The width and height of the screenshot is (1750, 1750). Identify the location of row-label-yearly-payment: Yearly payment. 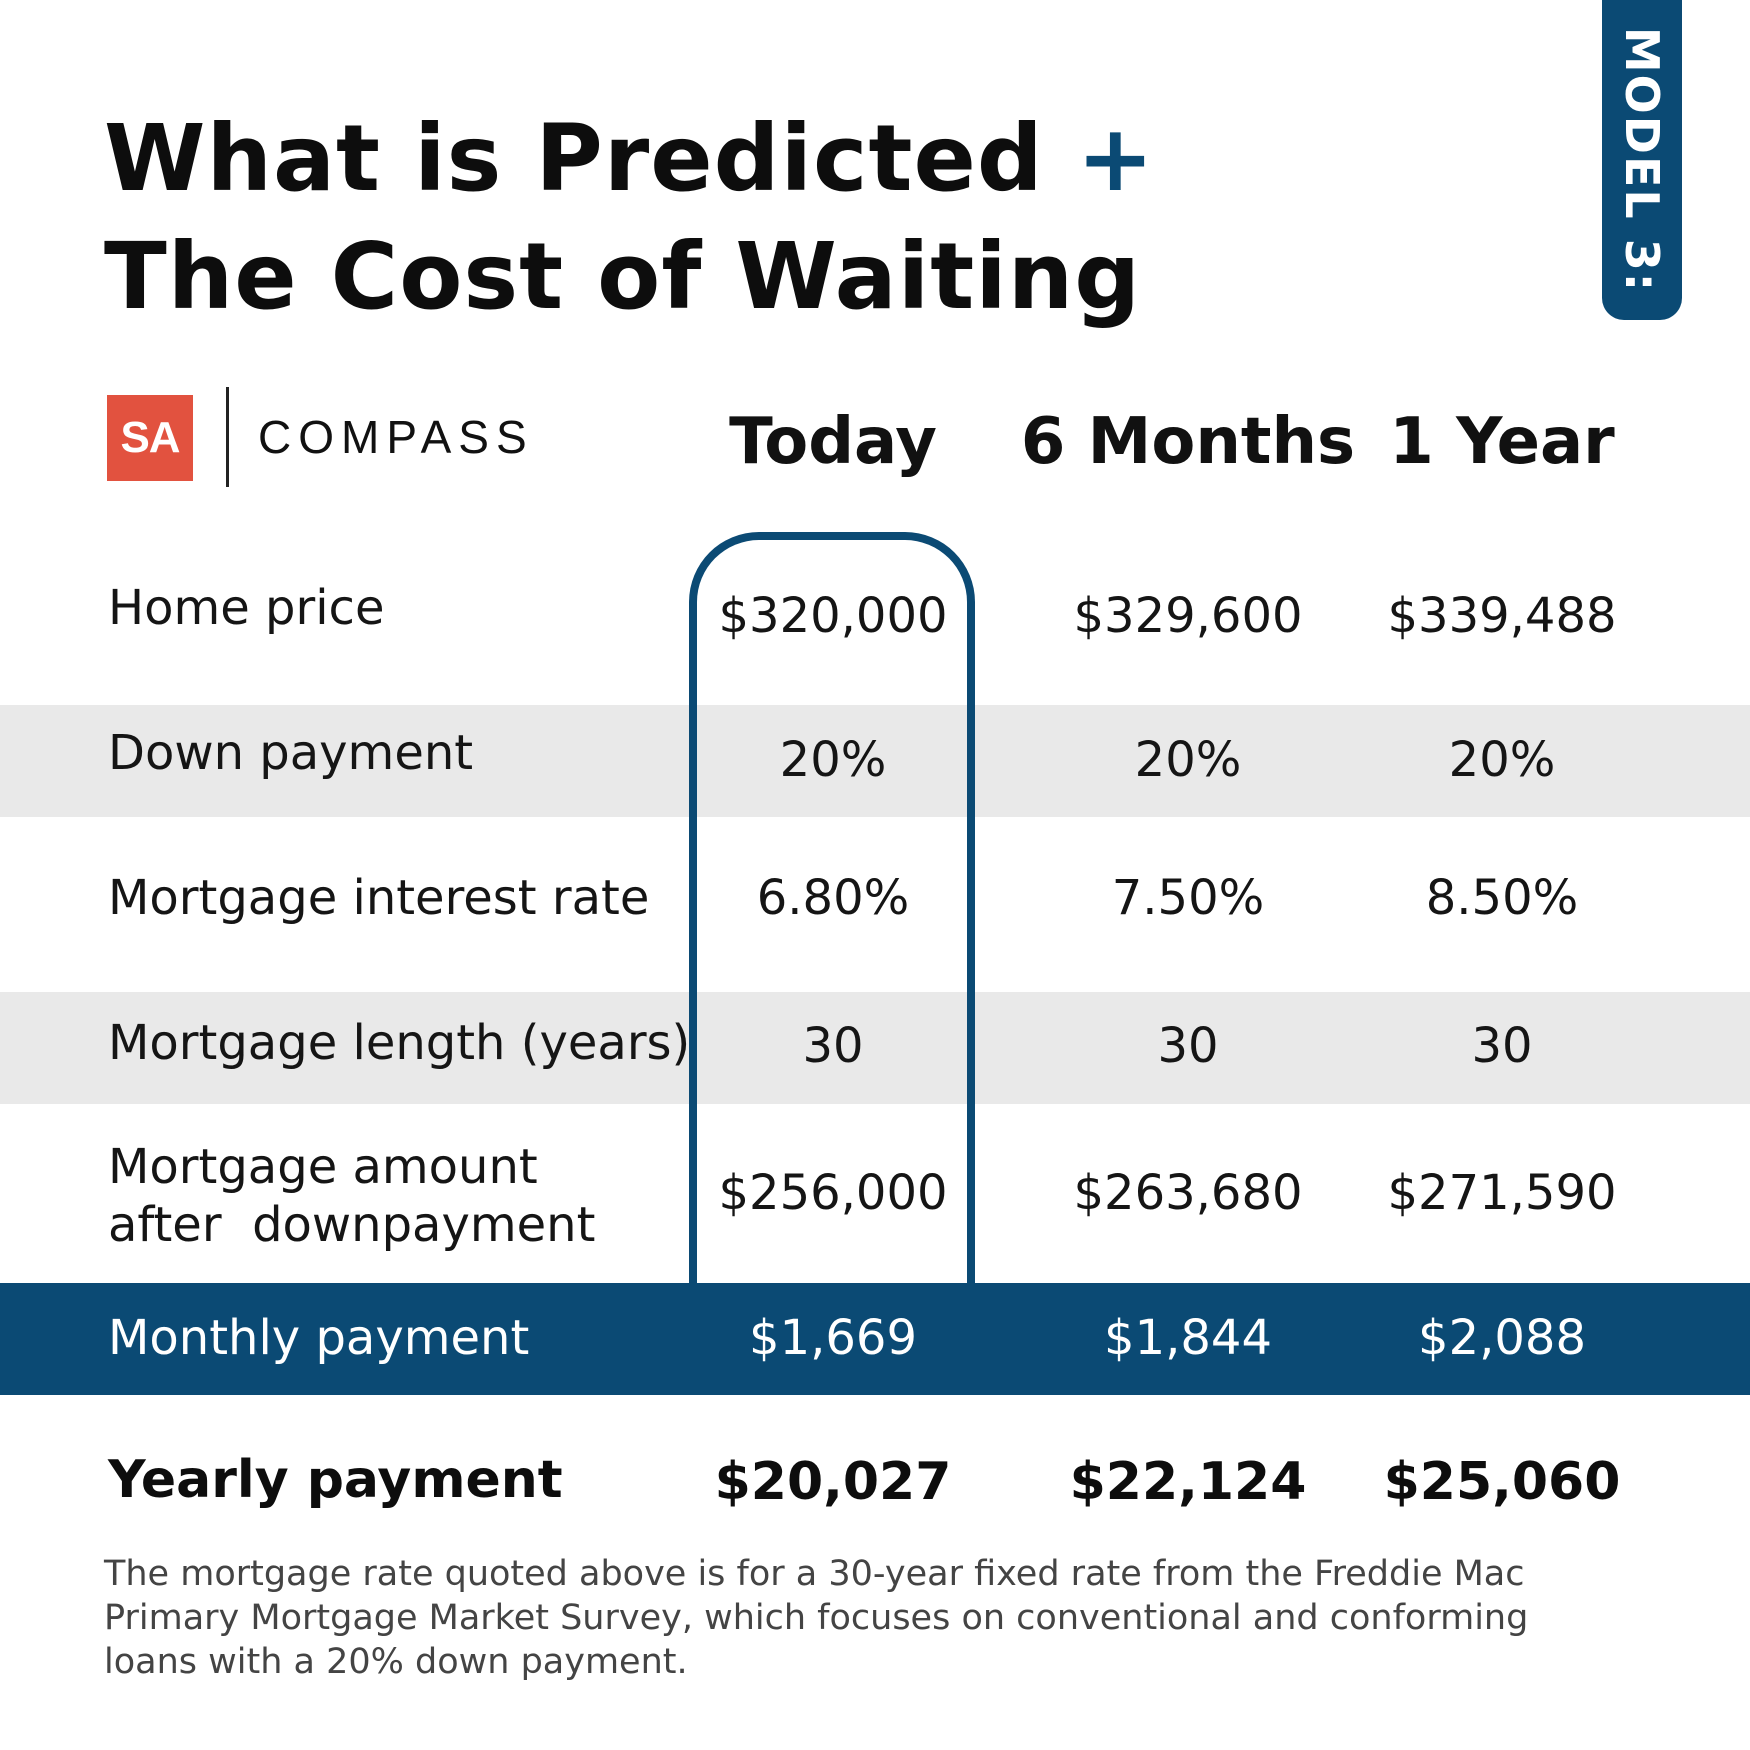
(335, 1480).